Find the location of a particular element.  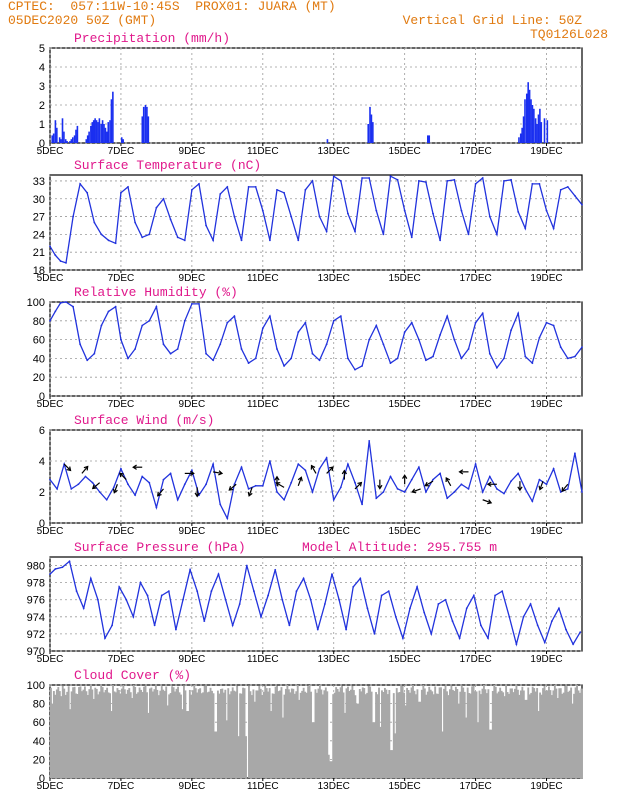

y-tick-label: 40 is located at coordinates (39, 359).